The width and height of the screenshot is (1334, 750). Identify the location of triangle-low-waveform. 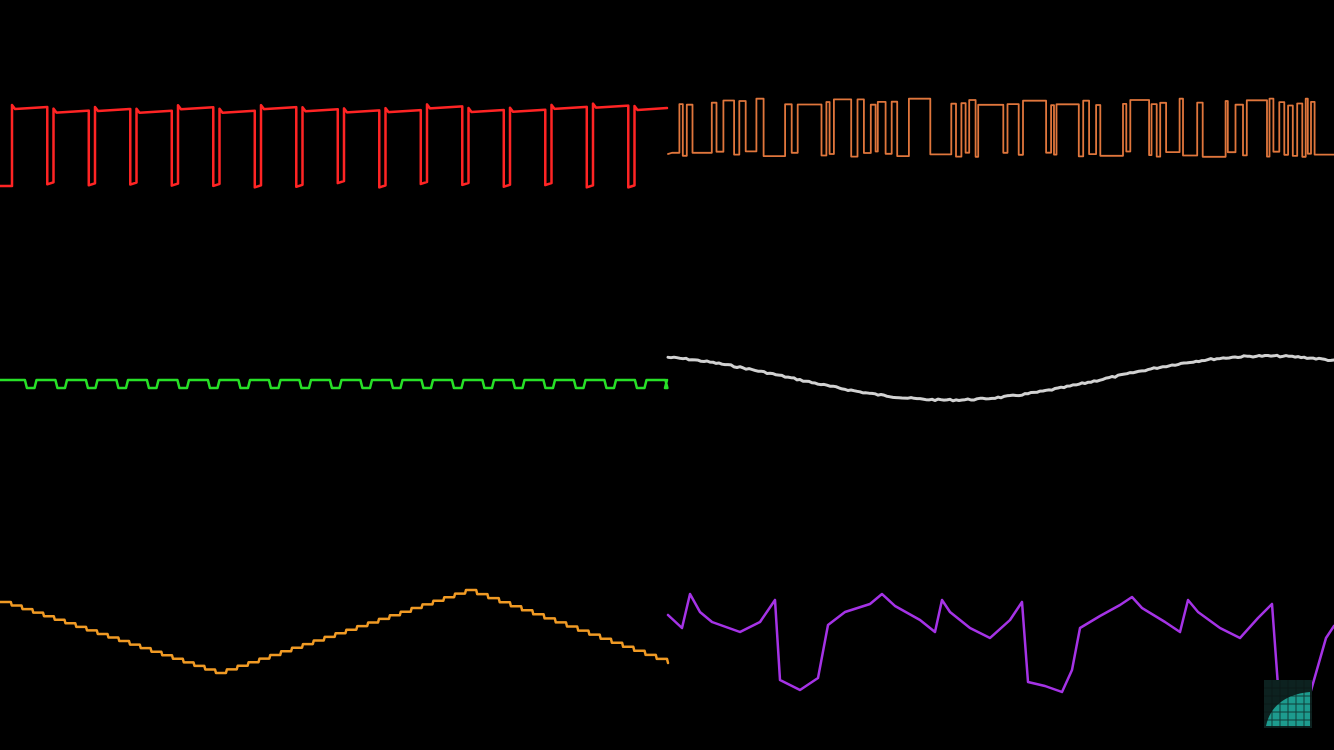
(334, 384).